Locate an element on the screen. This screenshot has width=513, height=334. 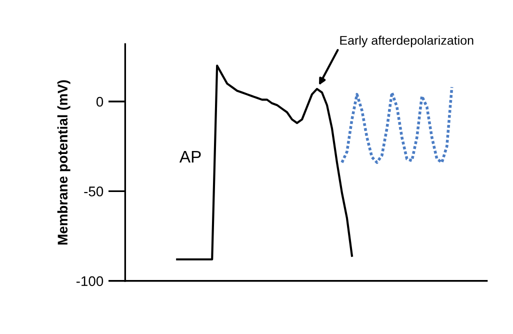
annotation: Early afterdepolarization is located at coordinates (407, 42).